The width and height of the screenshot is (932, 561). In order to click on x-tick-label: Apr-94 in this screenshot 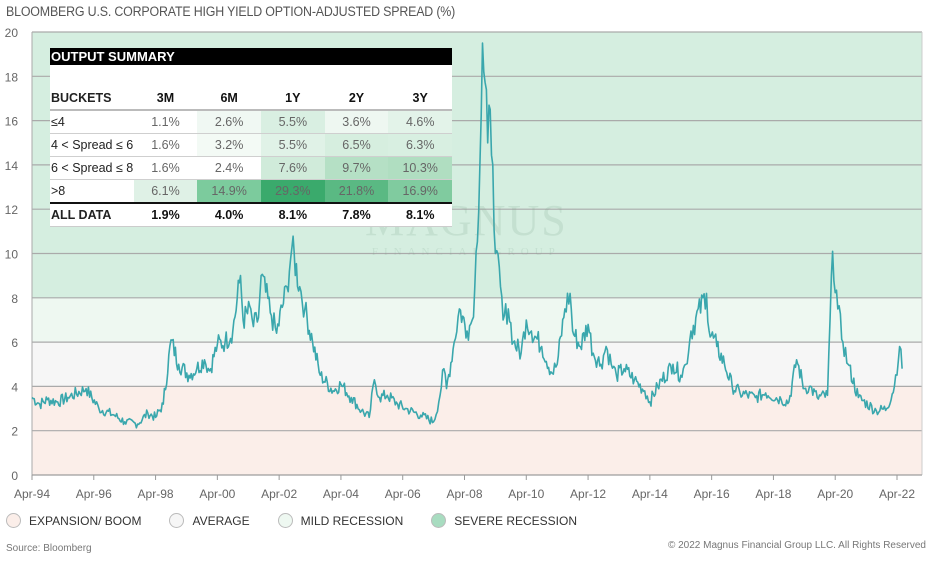, I will do `click(32, 494)`.